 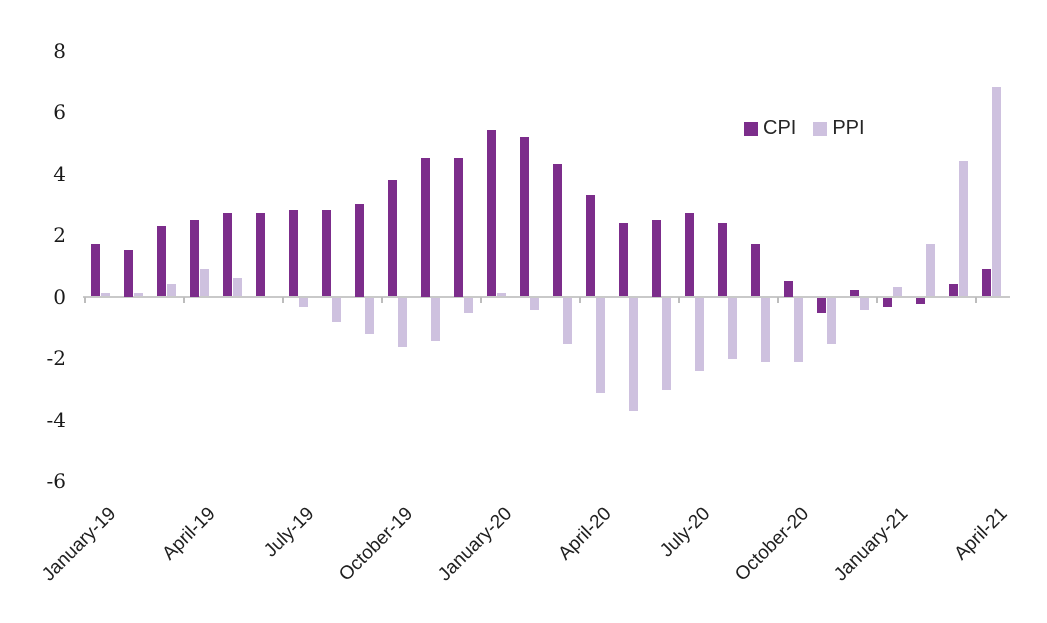 What do you see at coordinates (59, 50) in the screenshot?
I see `y-tick-label: 8` at bounding box center [59, 50].